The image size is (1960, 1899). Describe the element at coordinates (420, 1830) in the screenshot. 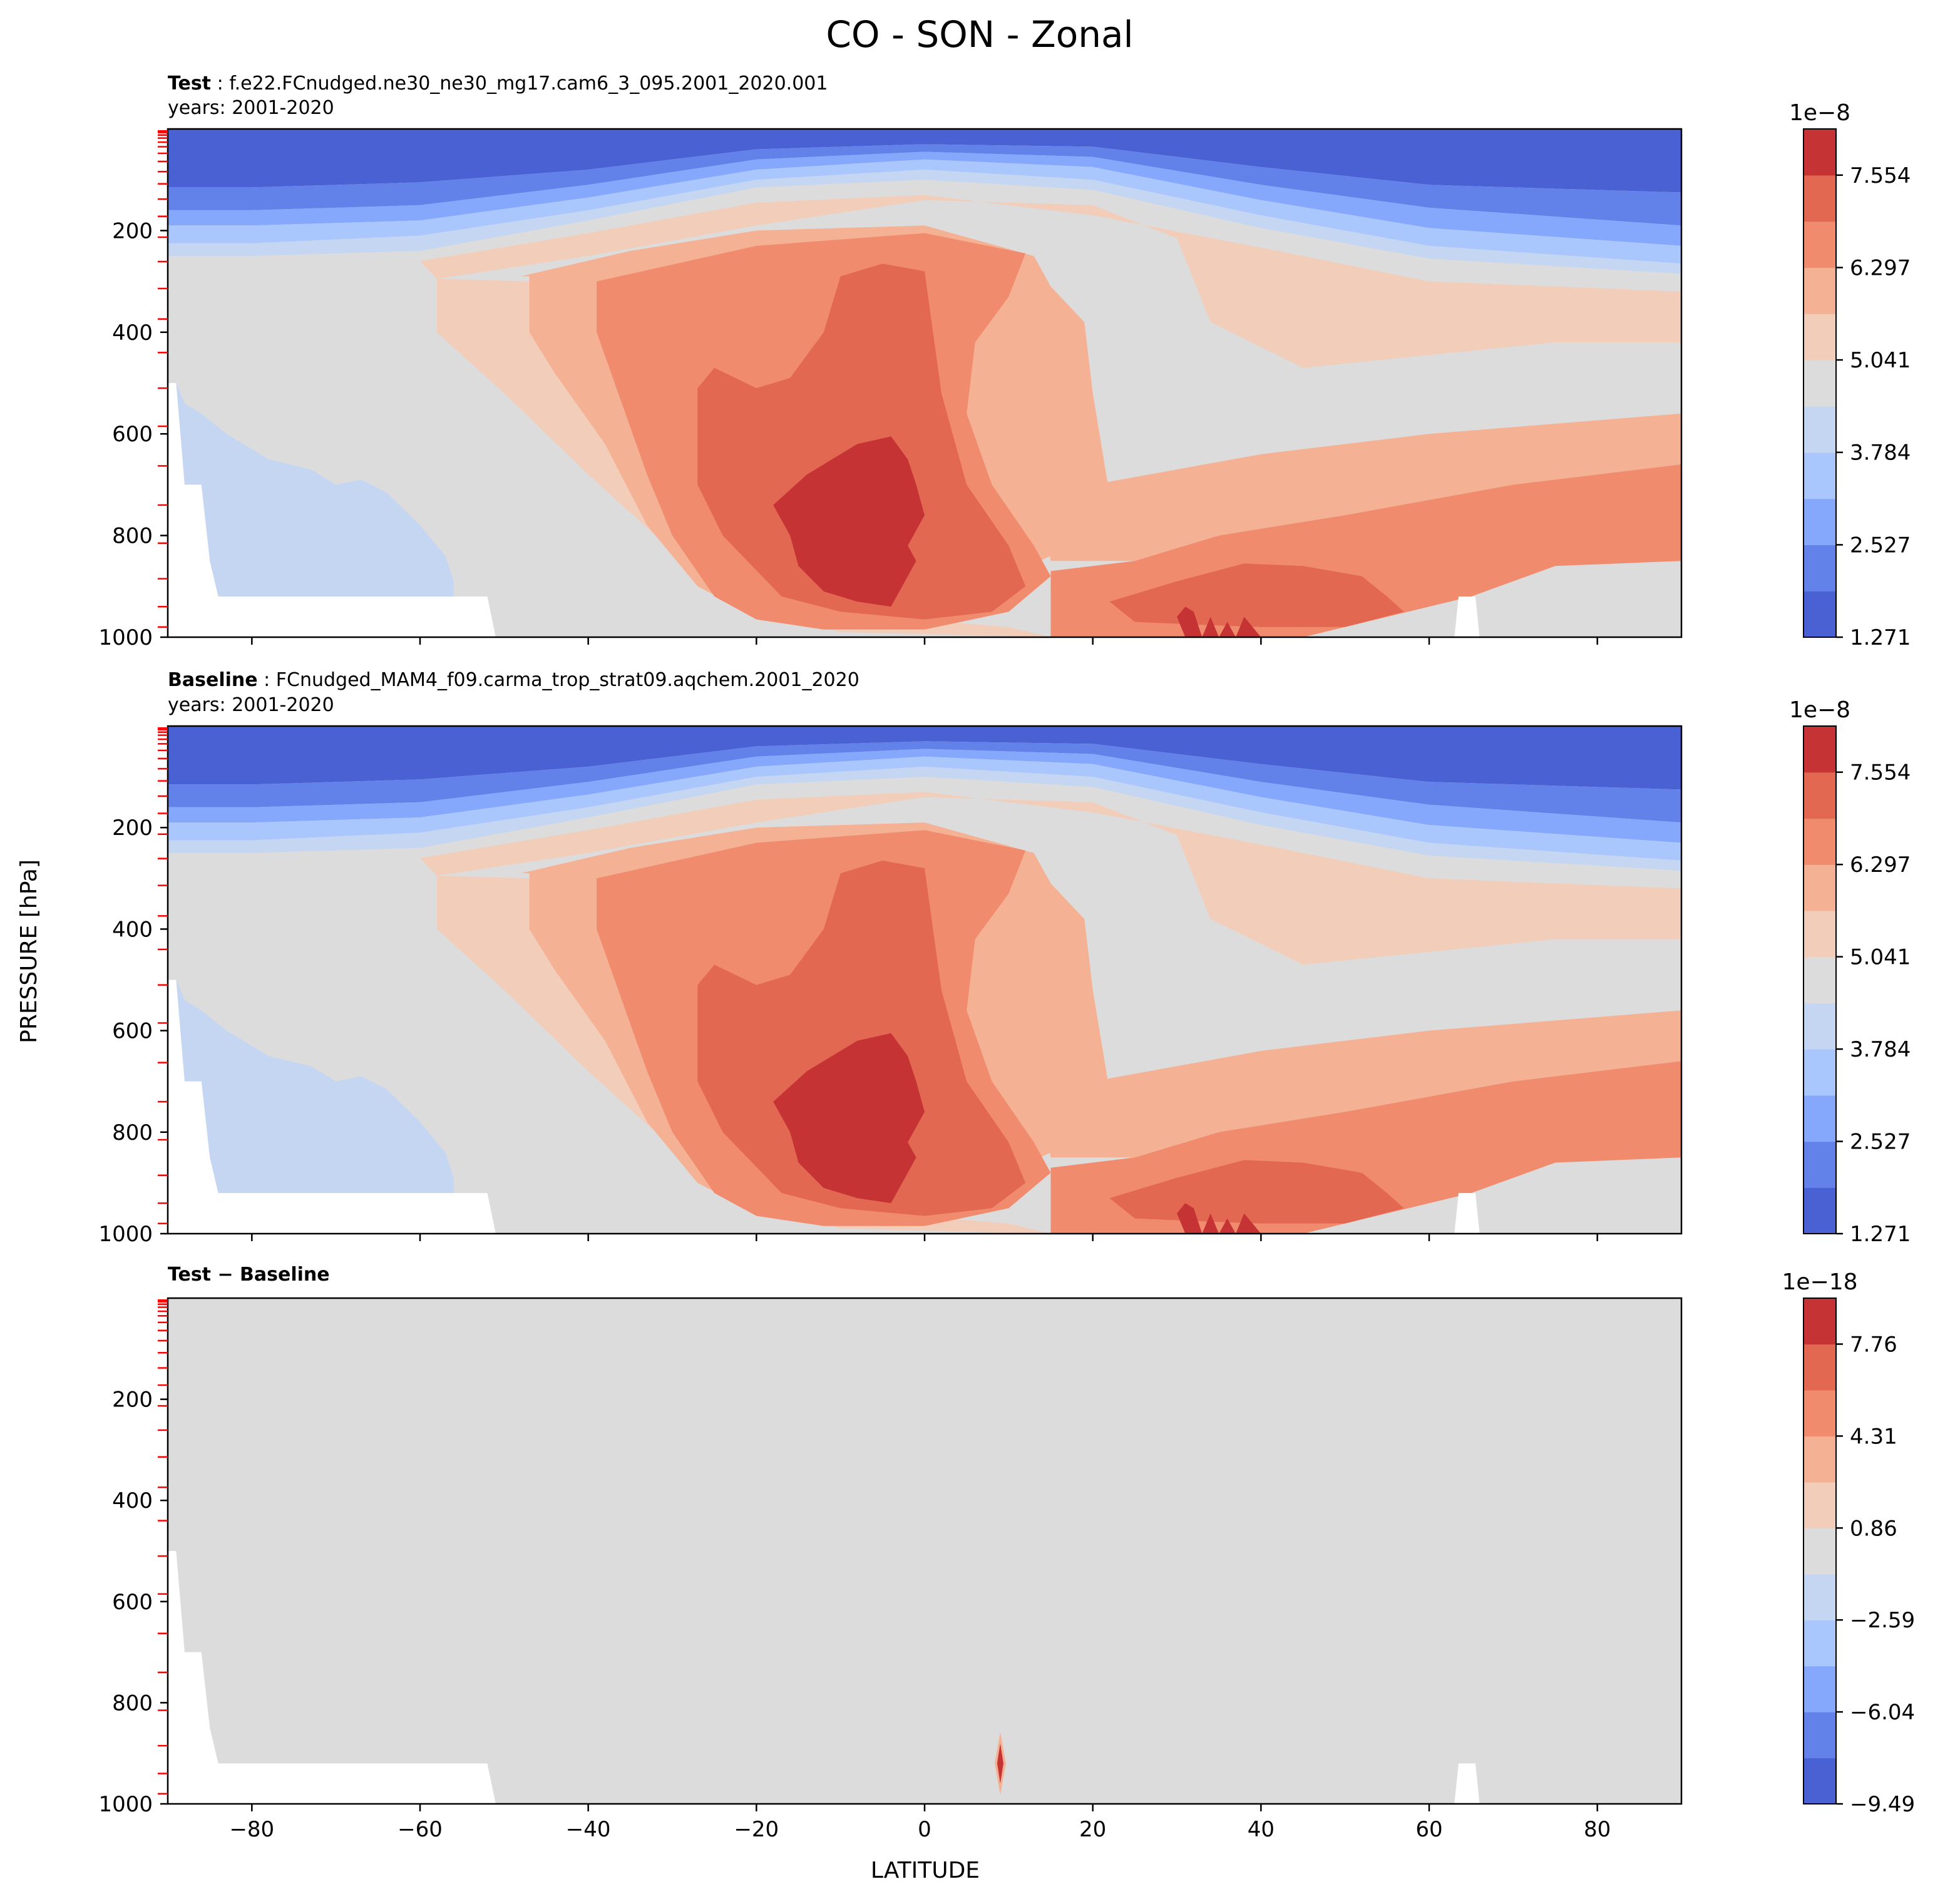

I see `xtick-label-1: −60` at that location.